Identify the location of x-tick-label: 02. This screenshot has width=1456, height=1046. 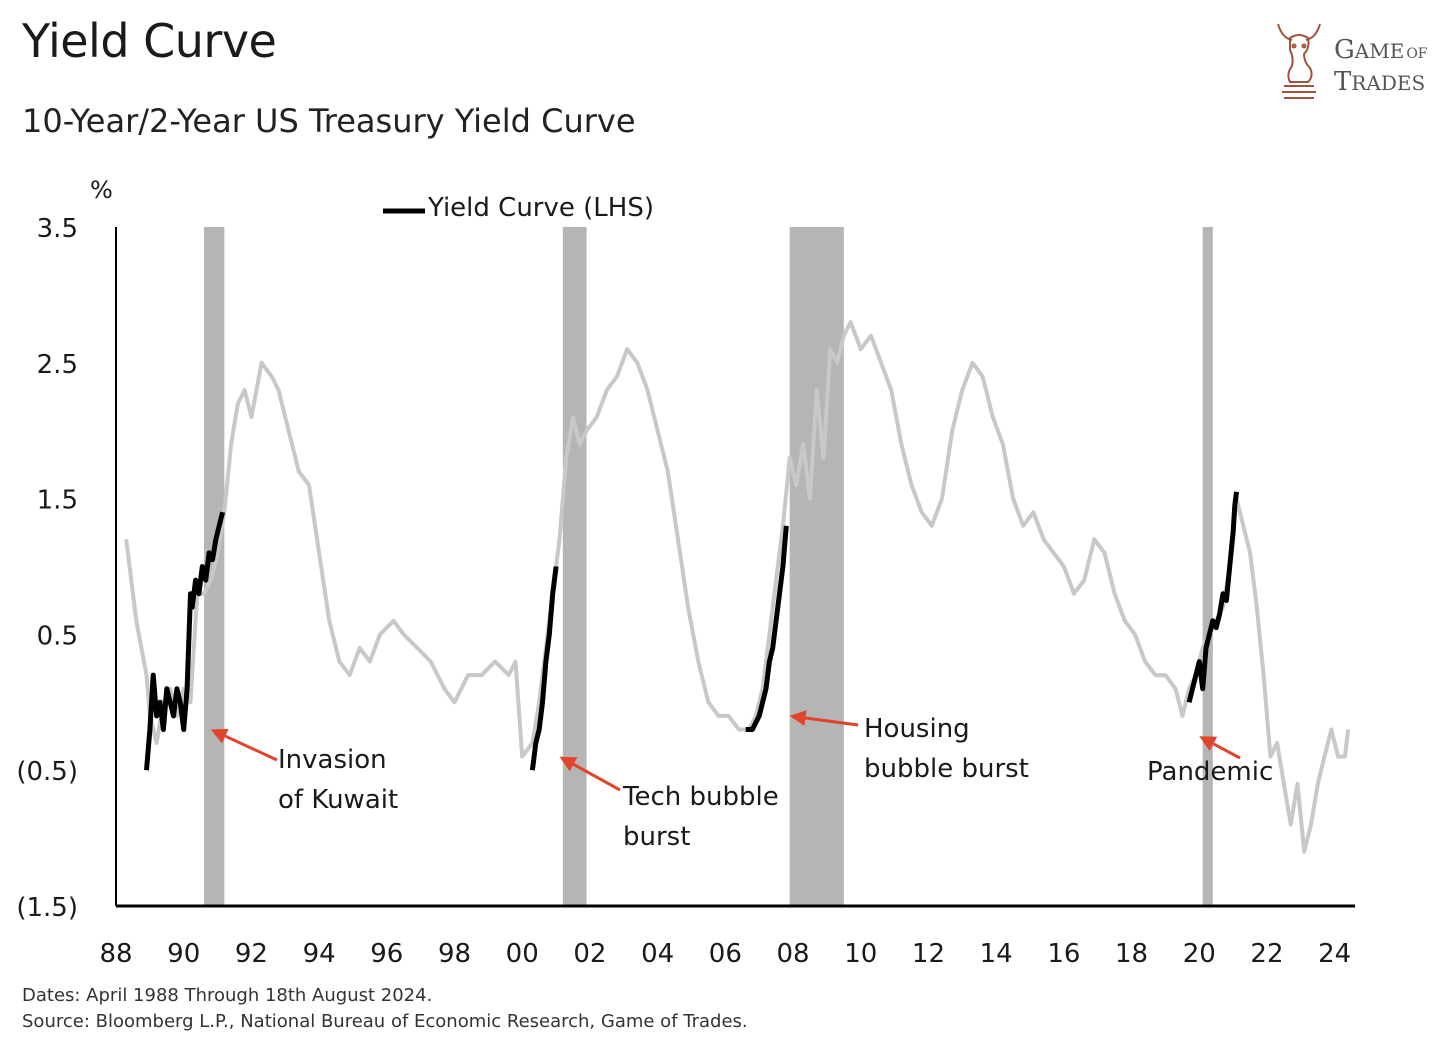
(589, 954).